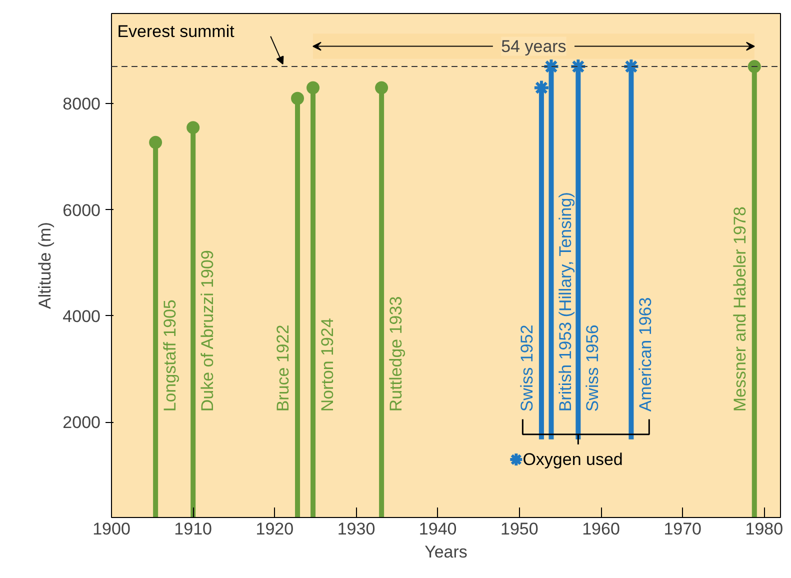  I want to click on ref-line-label: Everest summit, so click(176, 31).